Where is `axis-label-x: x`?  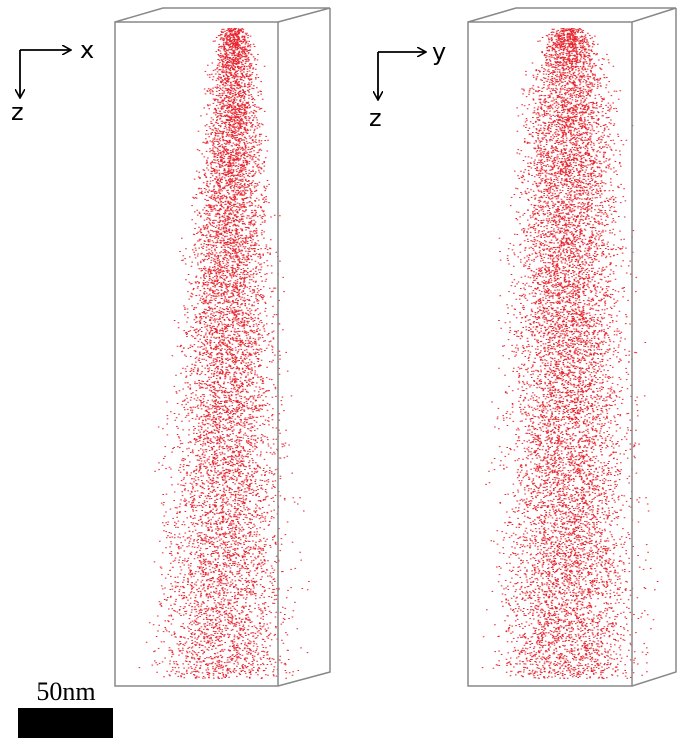 axis-label-x: x is located at coordinates (87, 50).